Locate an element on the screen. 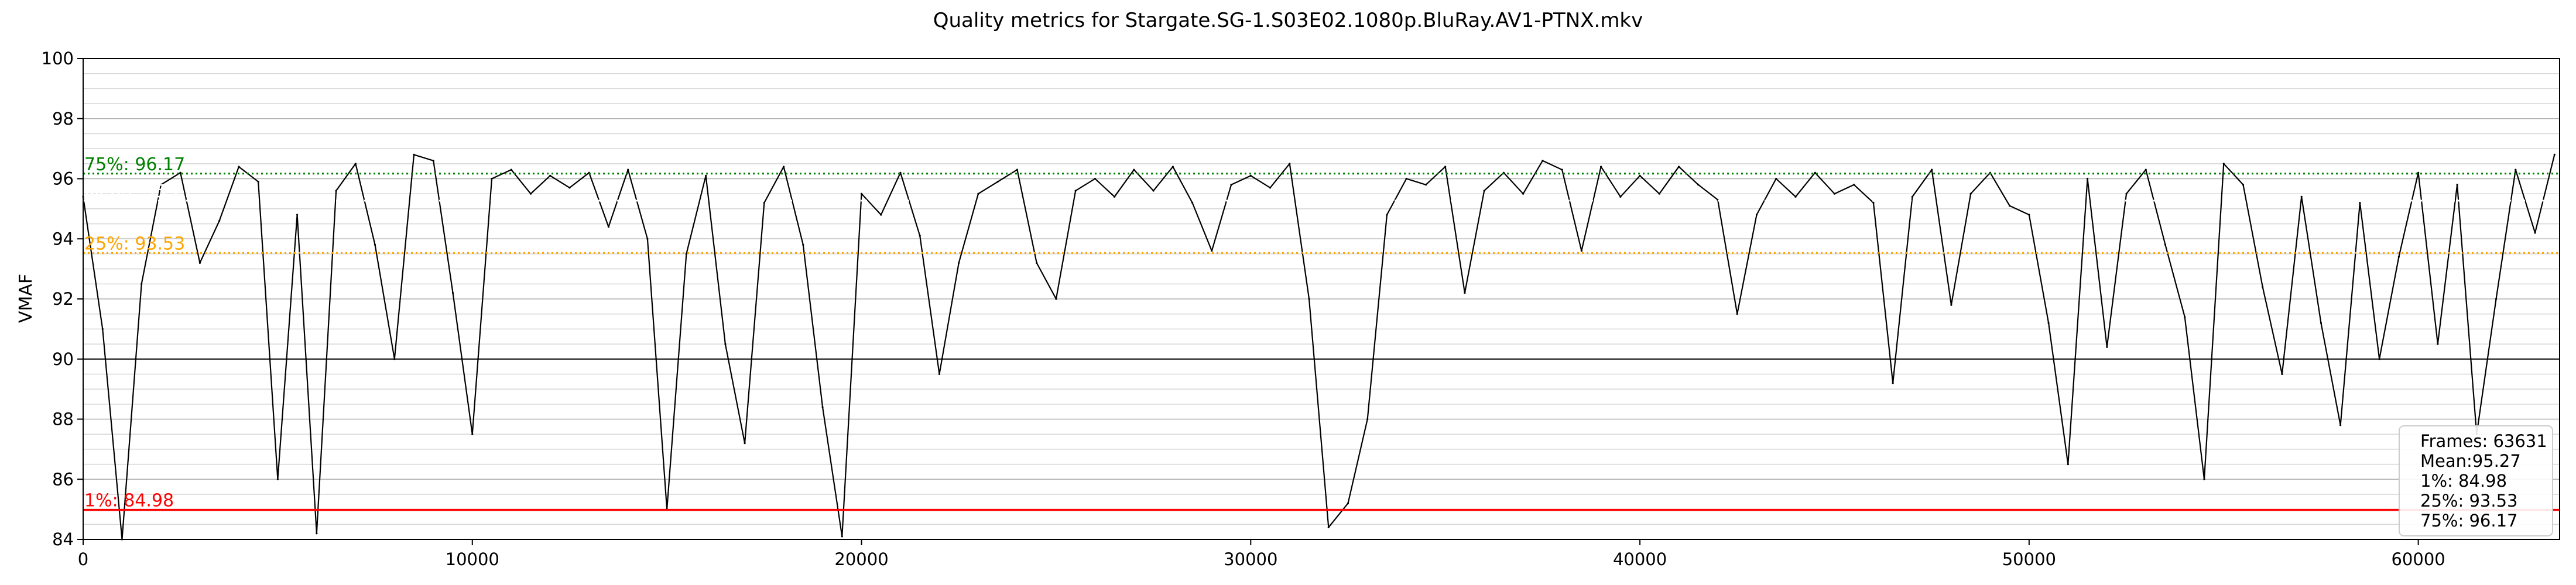  x-tick-label: 60000 is located at coordinates (2418, 559).